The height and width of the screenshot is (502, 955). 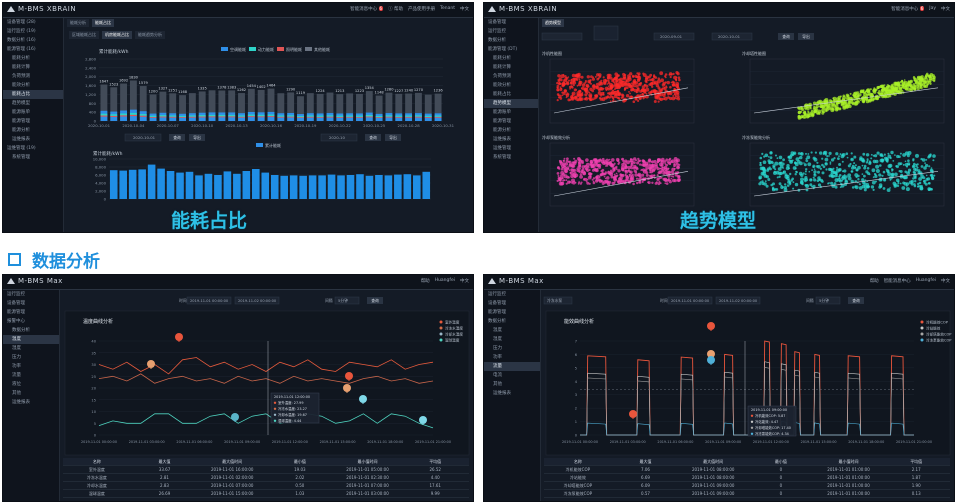 I want to click on sidebar-item: 能源管理 (DT), so click(x=503, y=49).